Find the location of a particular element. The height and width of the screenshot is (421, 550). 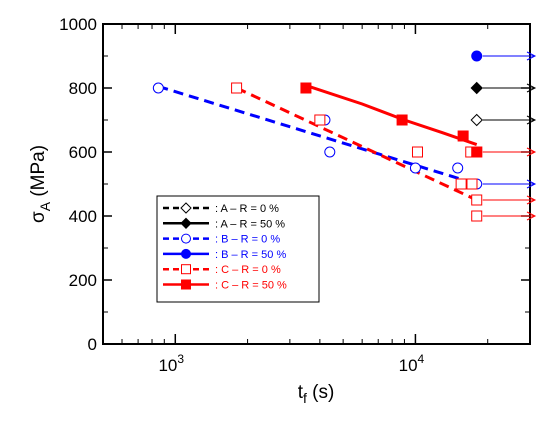

legend-entry: : A – R = 0 % is located at coordinates (247, 209).